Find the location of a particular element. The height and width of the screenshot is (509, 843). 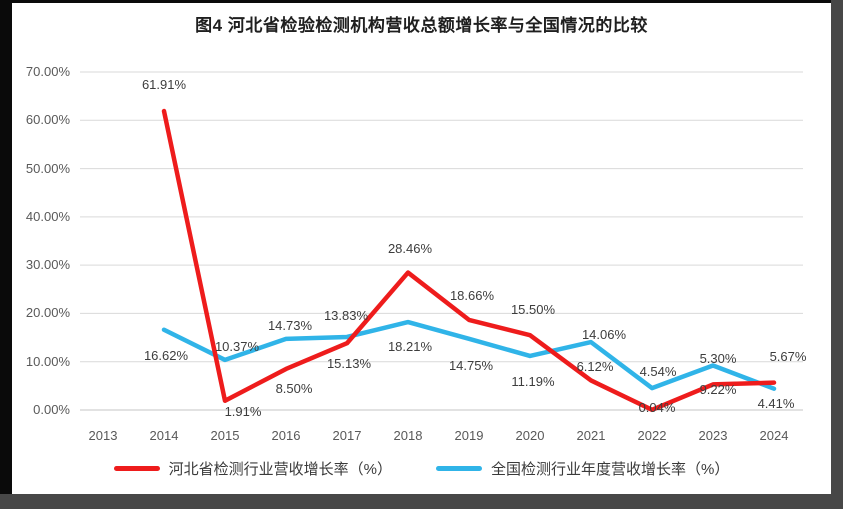

legend-swatch-national-blue-line-icon is located at coordinates (459, 468).